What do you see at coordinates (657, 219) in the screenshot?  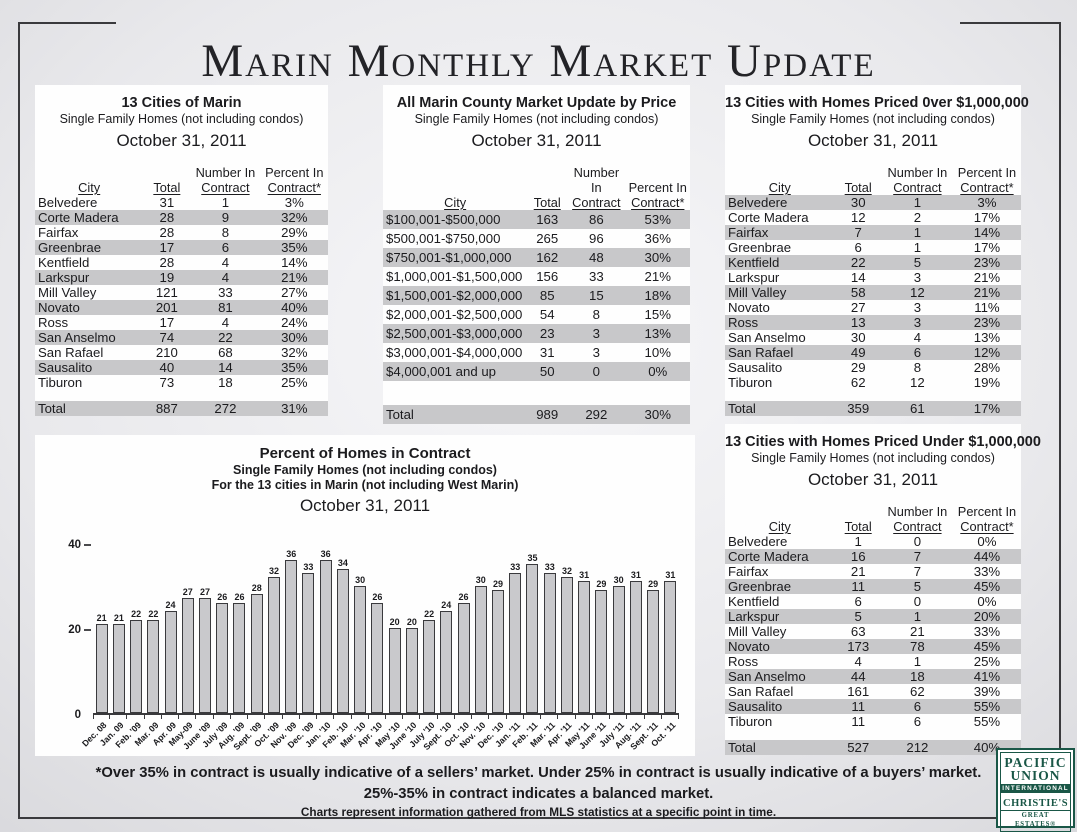 I see `cell-percent: 53%` at bounding box center [657, 219].